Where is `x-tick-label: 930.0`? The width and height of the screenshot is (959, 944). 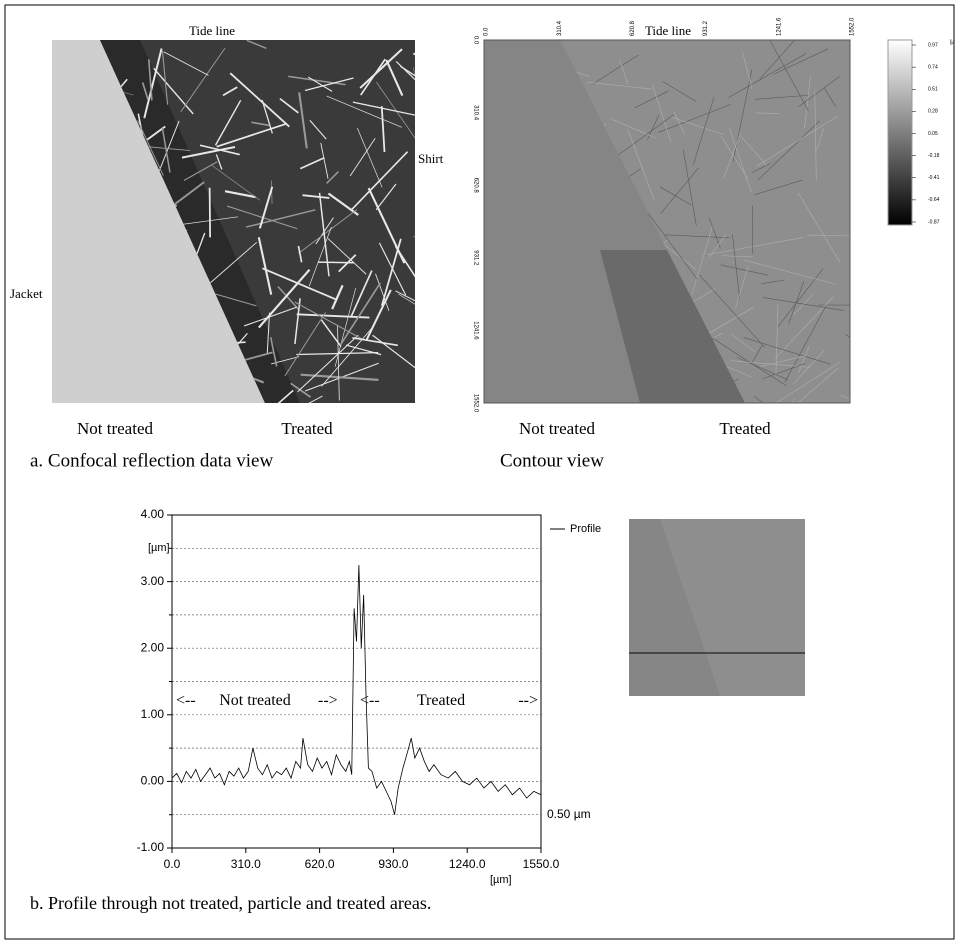
x-tick-label: 930.0 is located at coordinates (393, 864).